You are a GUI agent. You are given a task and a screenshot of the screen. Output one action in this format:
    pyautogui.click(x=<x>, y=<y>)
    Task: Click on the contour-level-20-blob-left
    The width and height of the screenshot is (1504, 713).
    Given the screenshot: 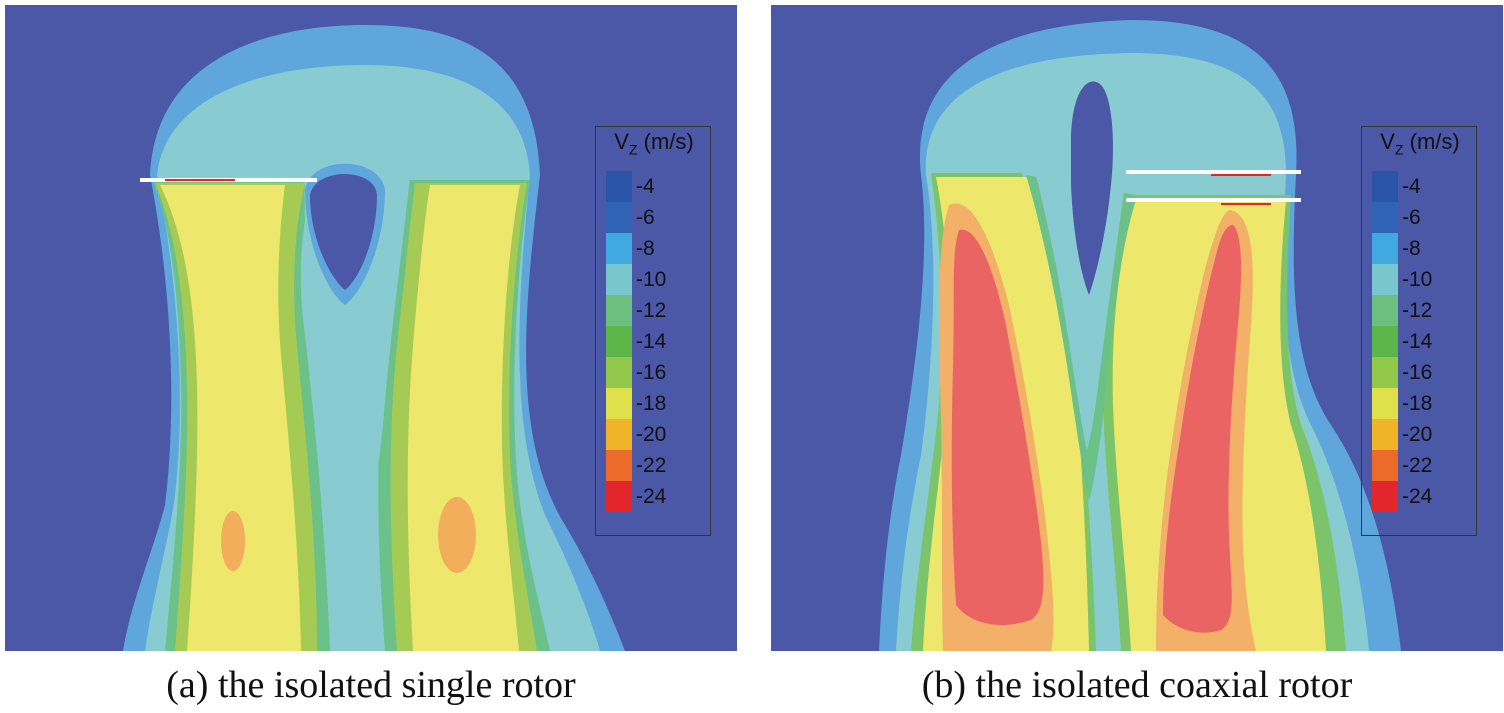 What is the action you would take?
    pyautogui.click(x=233, y=541)
    